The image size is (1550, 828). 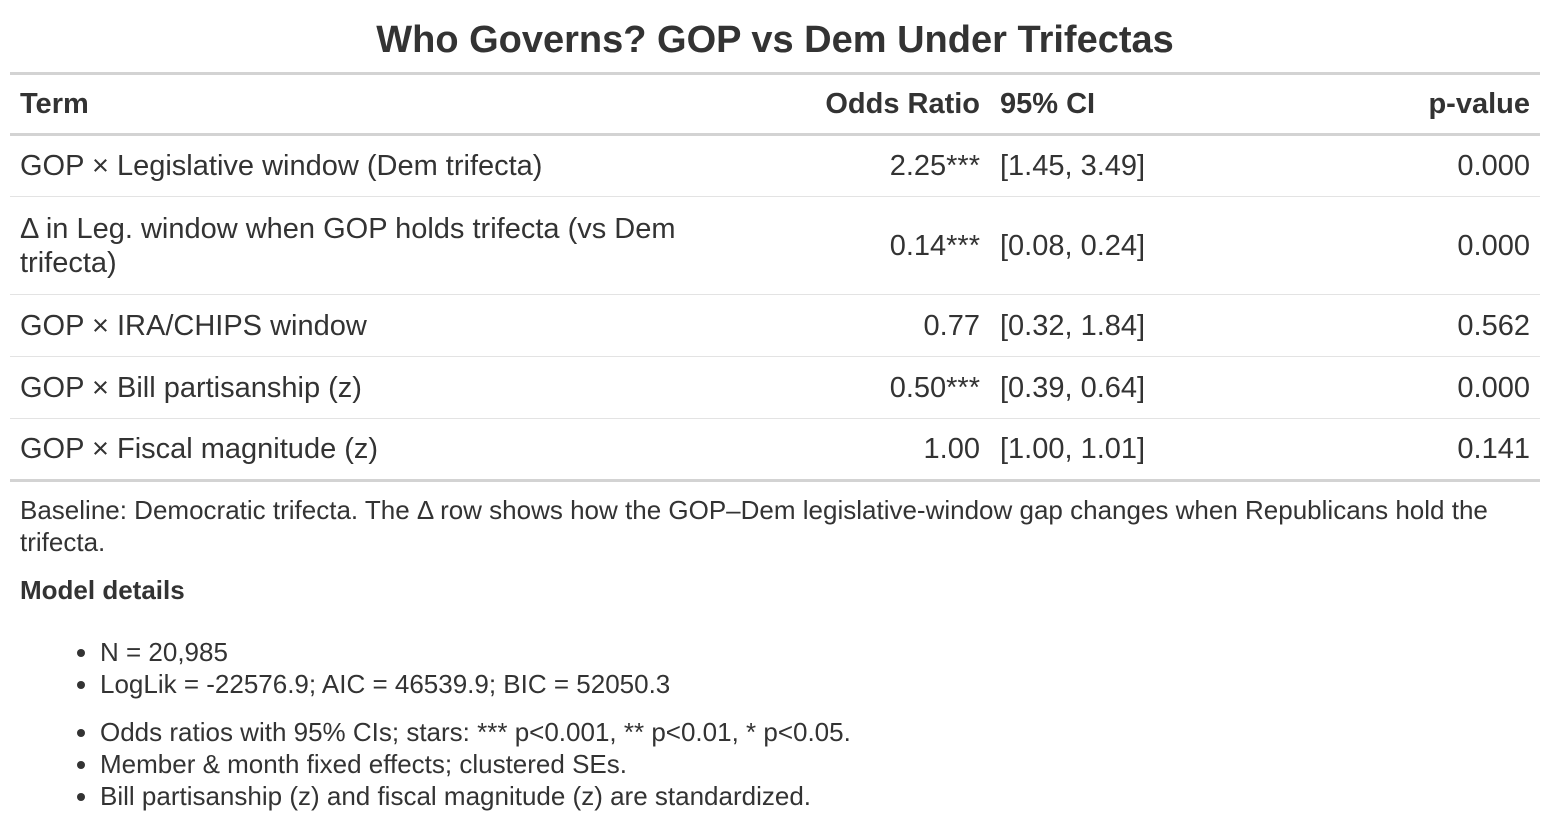 What do you see at coordinates (1073, 387) in the screenshot?
I see `row-ci: [0.39, 0.64]` at bounding box center [1073, 387].